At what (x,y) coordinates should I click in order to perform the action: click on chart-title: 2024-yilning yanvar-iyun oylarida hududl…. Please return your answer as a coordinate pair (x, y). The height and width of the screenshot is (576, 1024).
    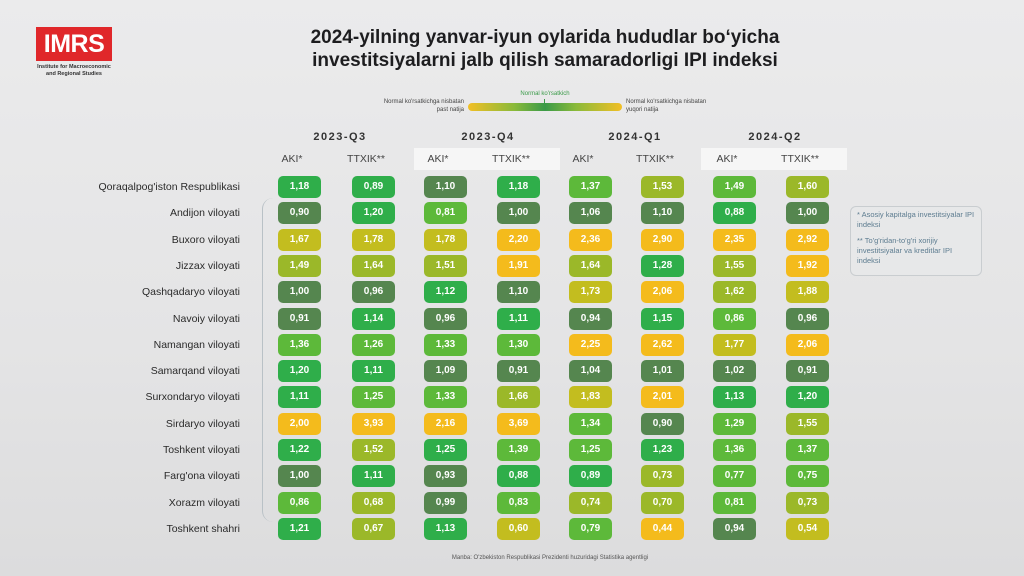
    Looking at the image, I should click on (545, 49).